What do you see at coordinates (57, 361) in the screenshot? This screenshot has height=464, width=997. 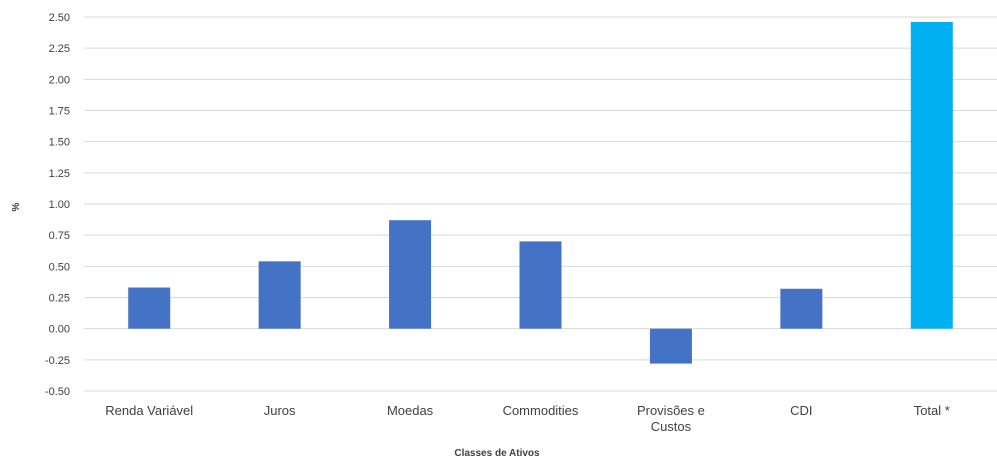 I see `y-tick-label: -0.25` at bounding box center [57, 361].